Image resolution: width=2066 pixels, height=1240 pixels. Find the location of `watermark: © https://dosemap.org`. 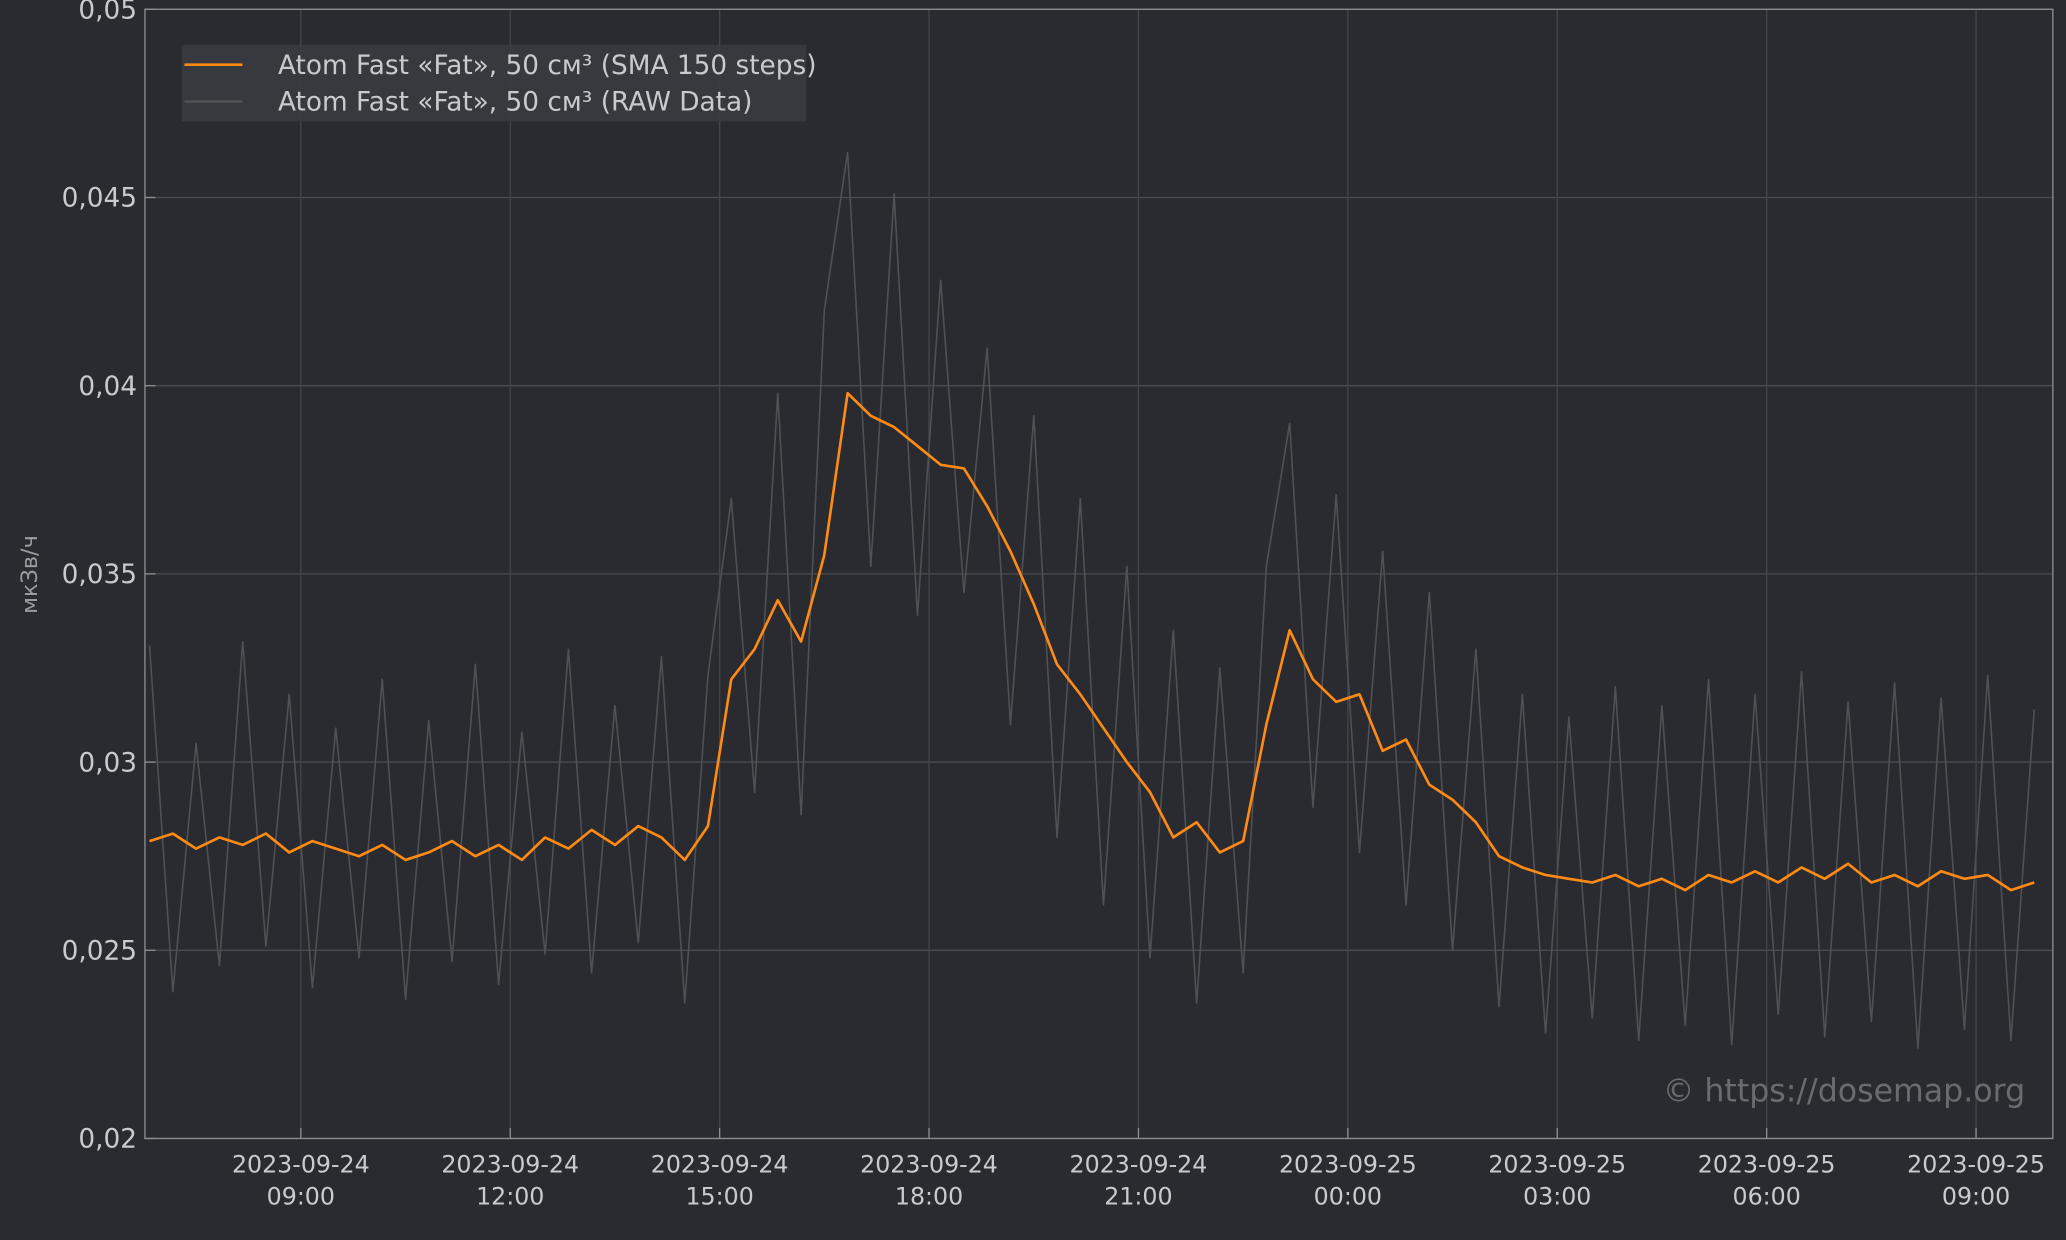

watermark: © https://dosemap.org is located at coordinates (1844, 1092).